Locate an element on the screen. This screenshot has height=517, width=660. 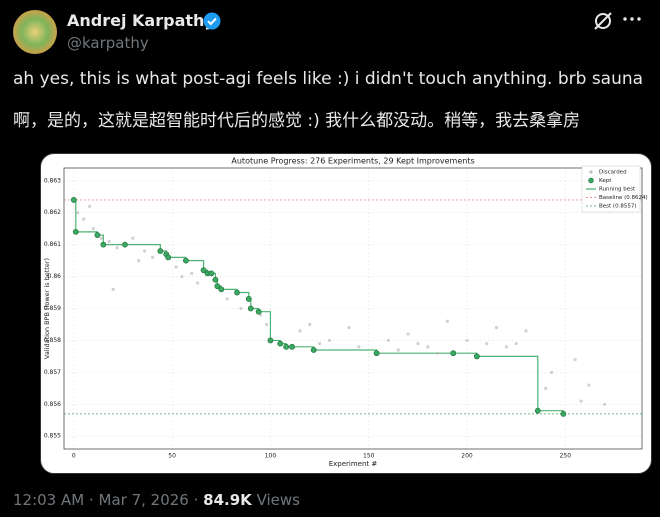
date: Mar 7, 2026 is located at coordinates (143, 500).